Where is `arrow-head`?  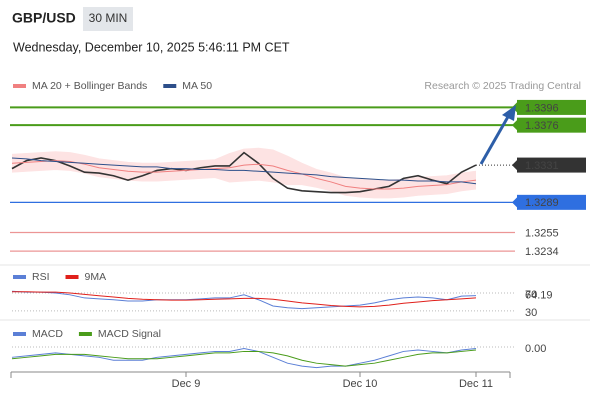
arrow-head is located at coordinates (509, 113).